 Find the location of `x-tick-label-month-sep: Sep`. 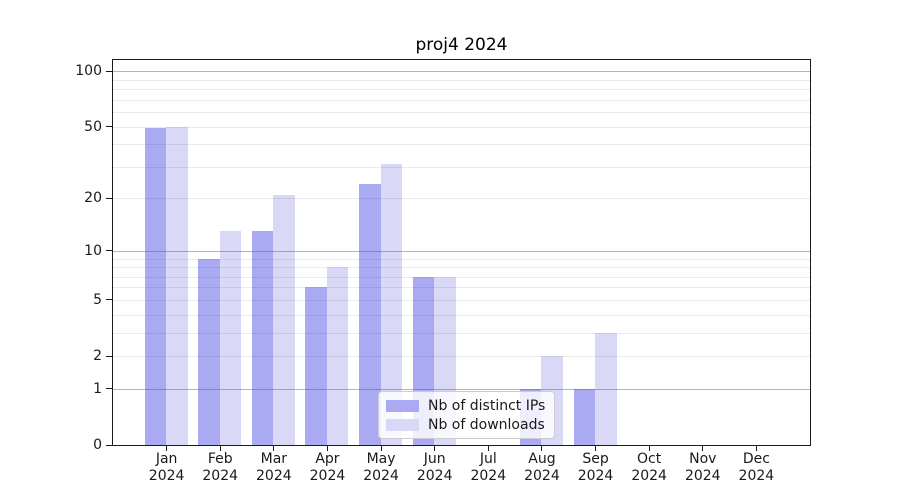

x-tick-label-month-sep: Sep is located at coordinates (595, 459).